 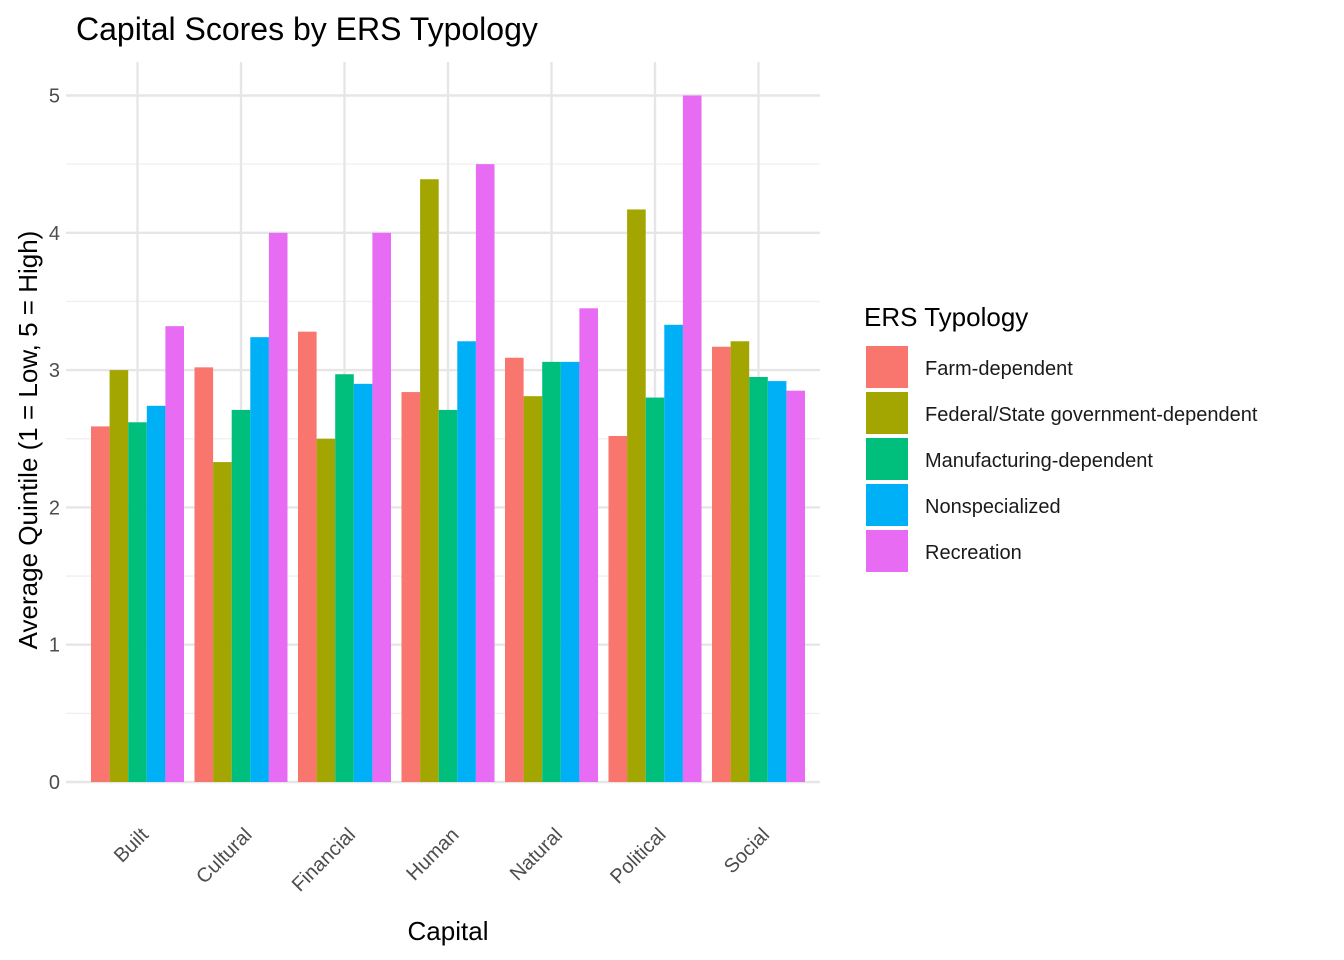 I want to click on bar-built-manufacturing-dependent, so click(x=137, y=602).